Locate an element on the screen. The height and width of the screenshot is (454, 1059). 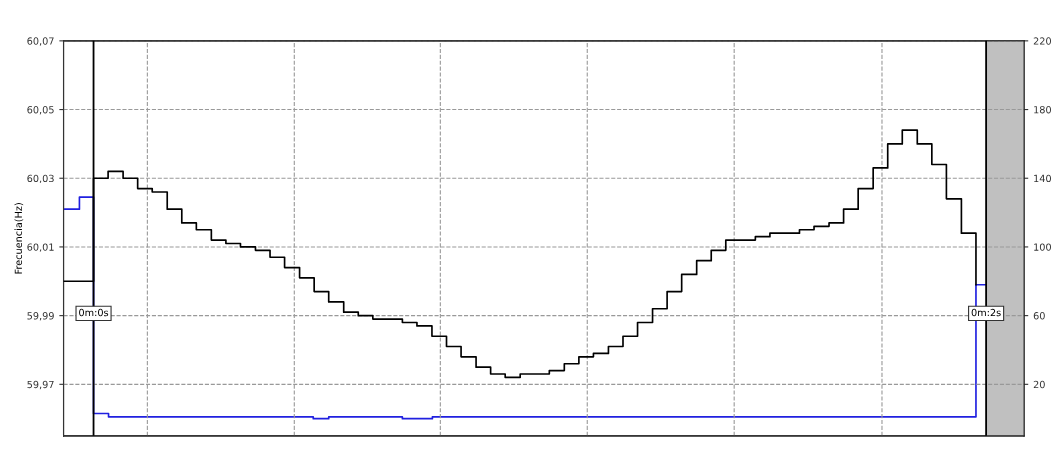
y2-tick-label: 100 is located at coordinates (1042, 247).